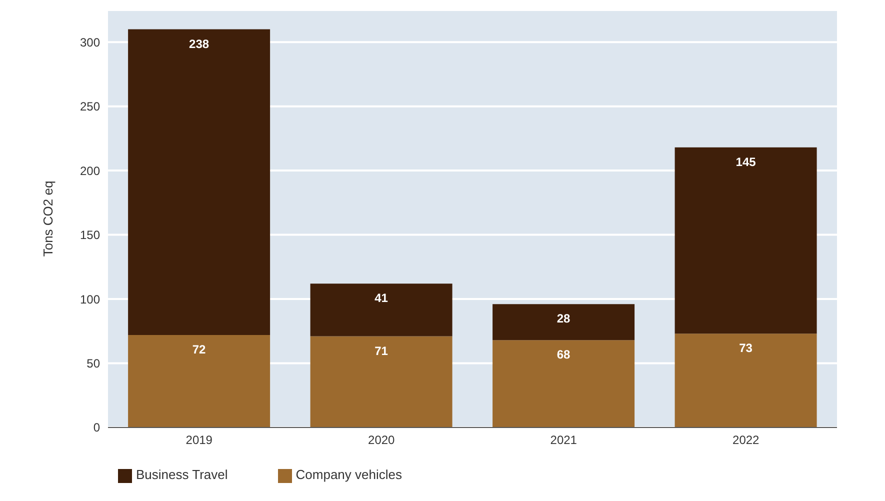  I want to click on x-tick-label: 2020, so click(382, 439).